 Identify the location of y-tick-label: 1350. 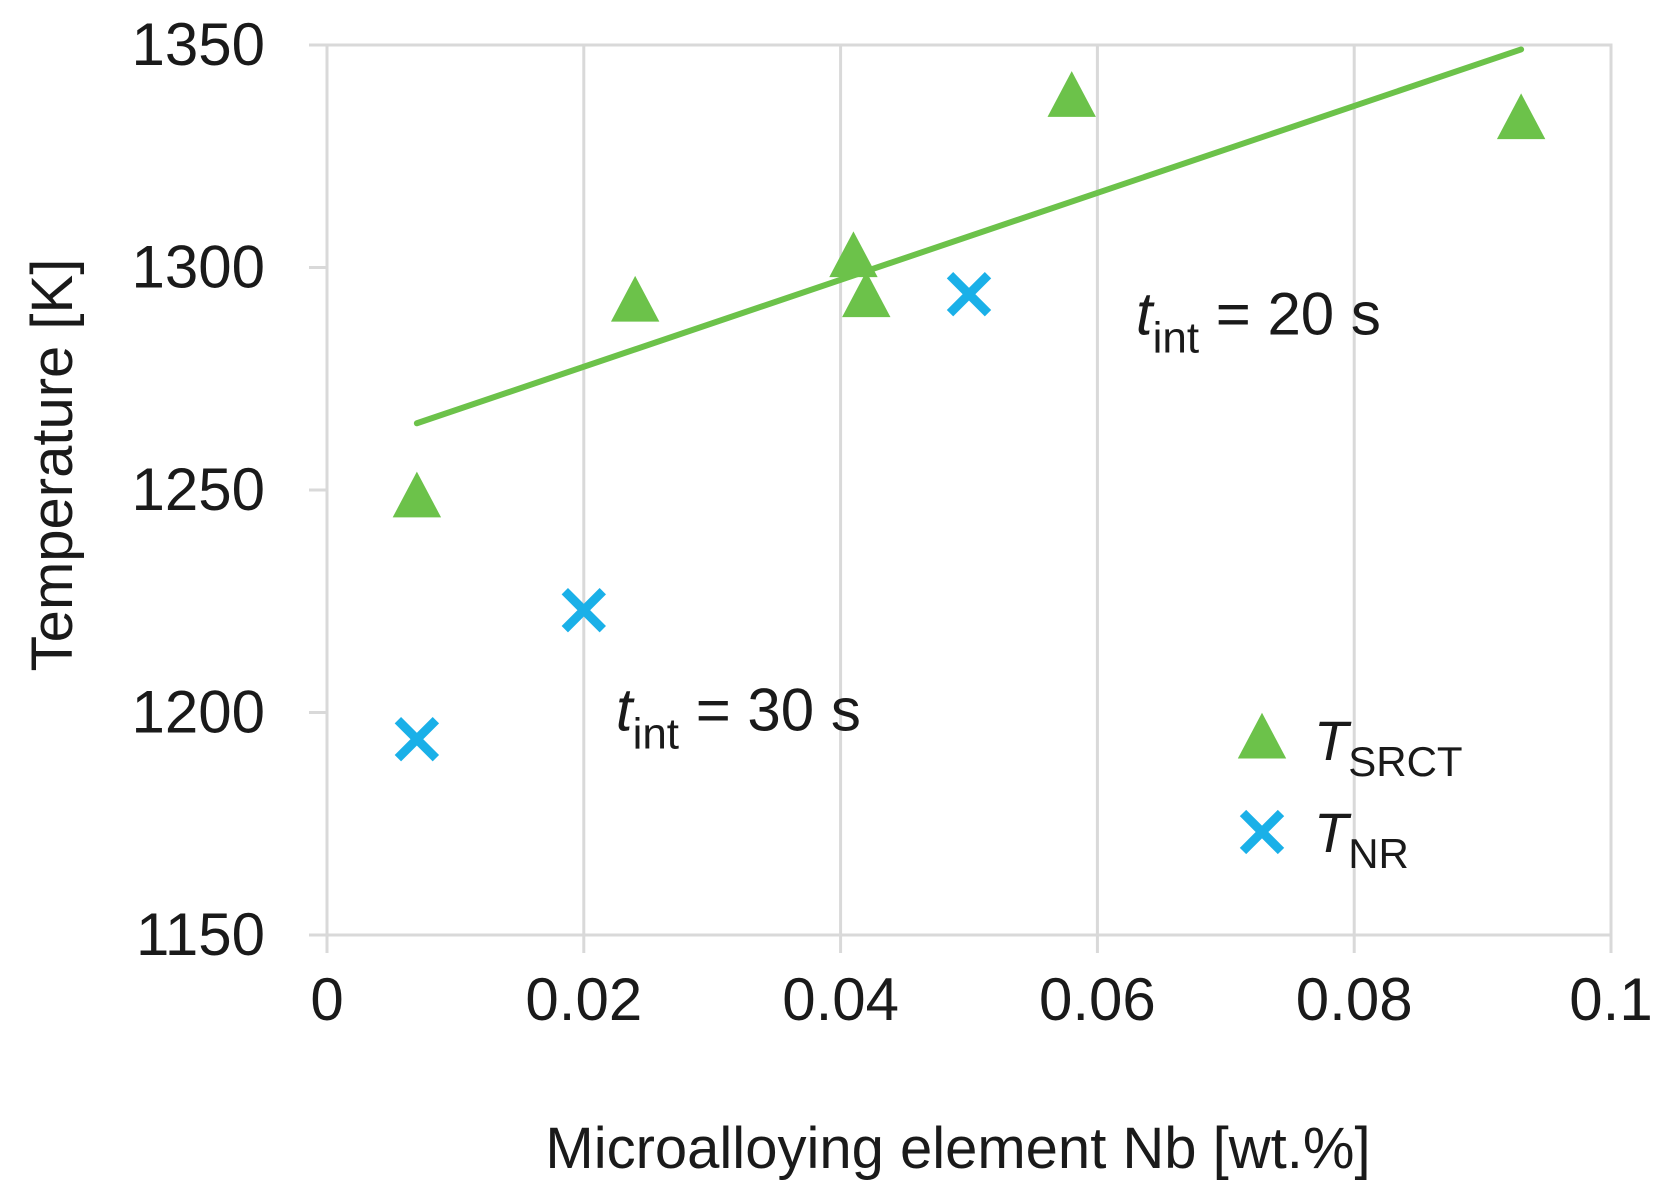
(198, 44).